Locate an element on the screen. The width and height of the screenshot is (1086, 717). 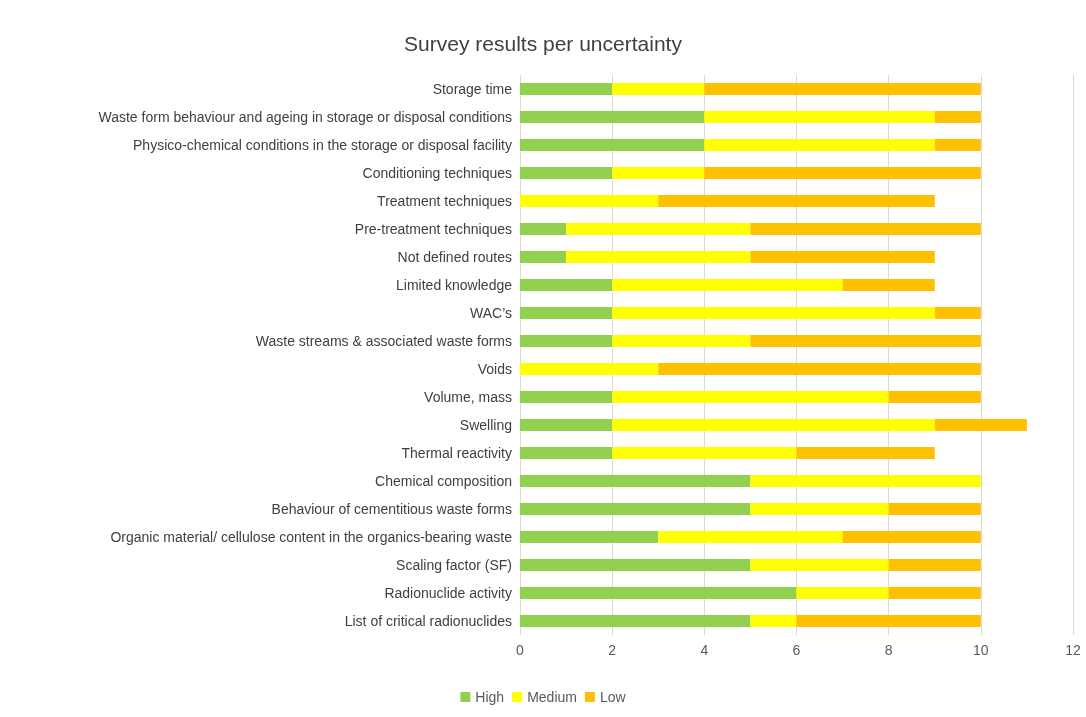
x-tick-label: 12 is located at coordinates (1073, 650).